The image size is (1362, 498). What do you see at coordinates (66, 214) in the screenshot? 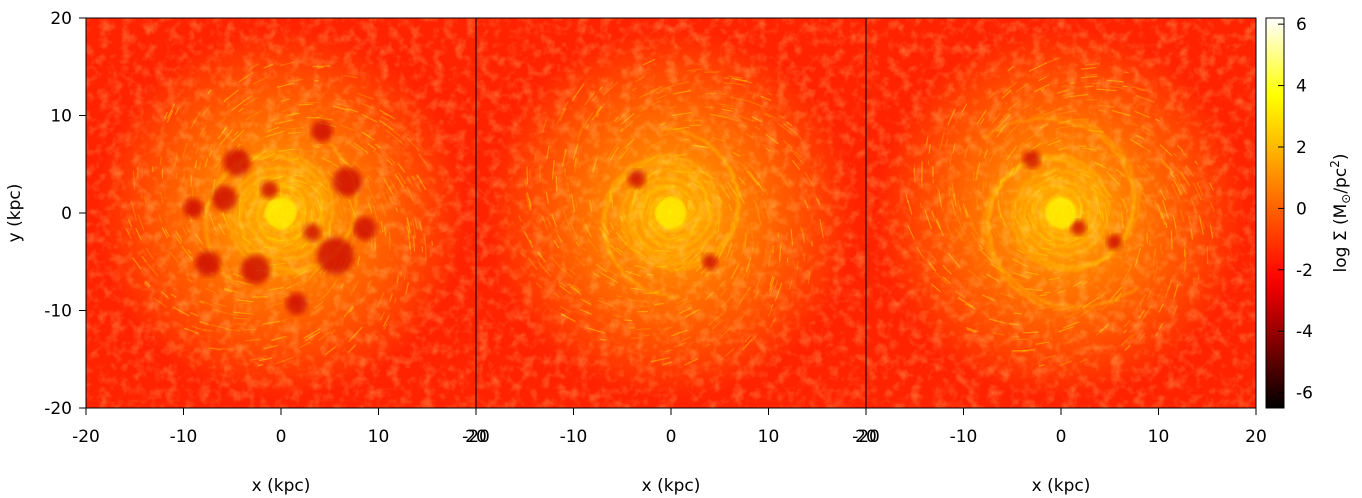
I see `y-tick-label: 0` at bounding box center [66, 214].